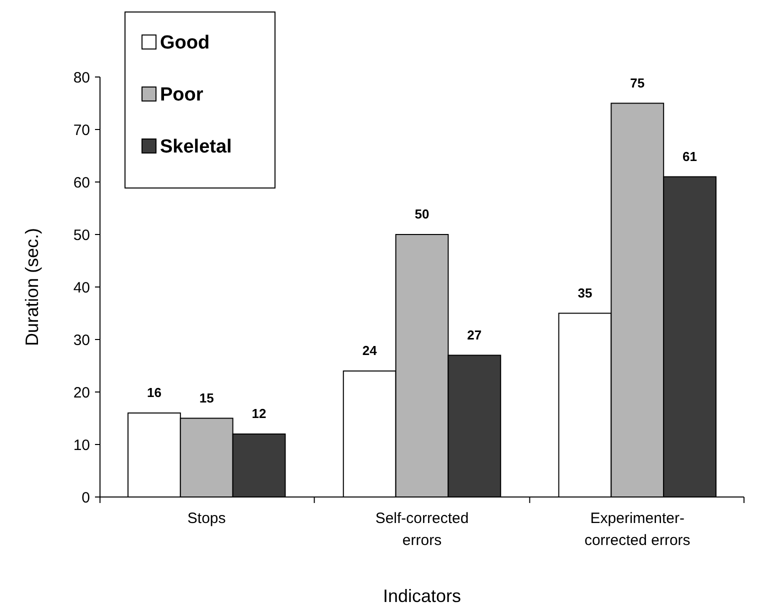  What do you see at coordinates (690, 156) in the screenshot?
I see `data-label: 61` at bounding box center [690, 156].